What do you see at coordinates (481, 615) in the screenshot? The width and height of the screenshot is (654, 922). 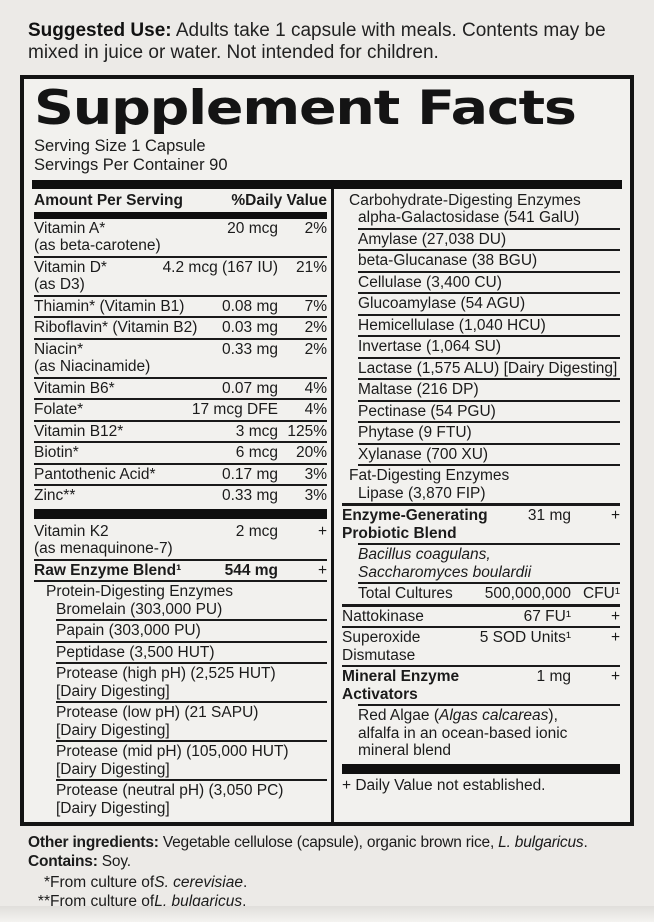 I see `row-nattokinase: Nattokinase 67 FU¹ +` at bounding box center [481, 615].